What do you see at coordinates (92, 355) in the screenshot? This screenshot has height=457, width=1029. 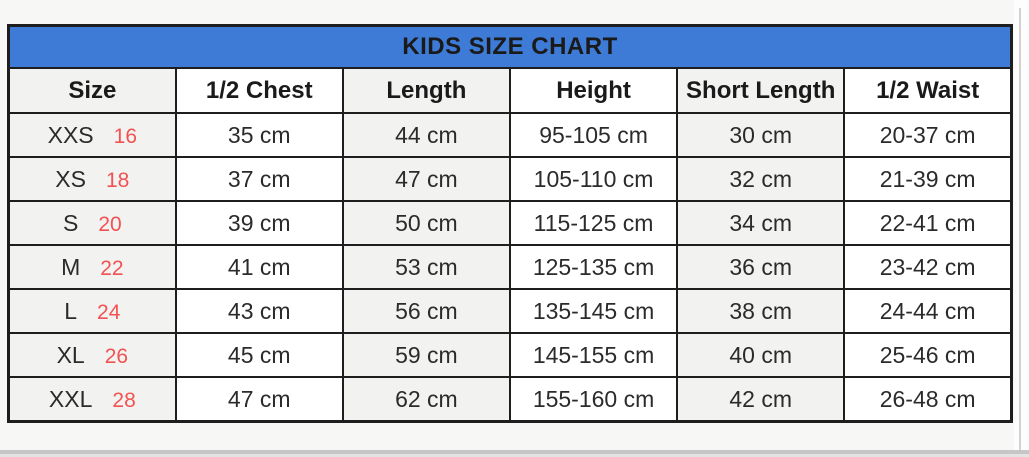 I see `size-cell: XL 26` at bounding box center [92, 355].